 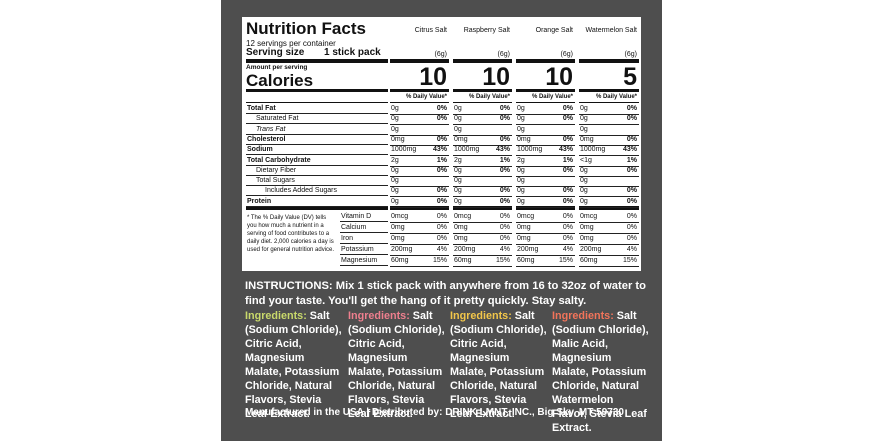 I want to click on row-label: Iron, so click(x=364, y=239).